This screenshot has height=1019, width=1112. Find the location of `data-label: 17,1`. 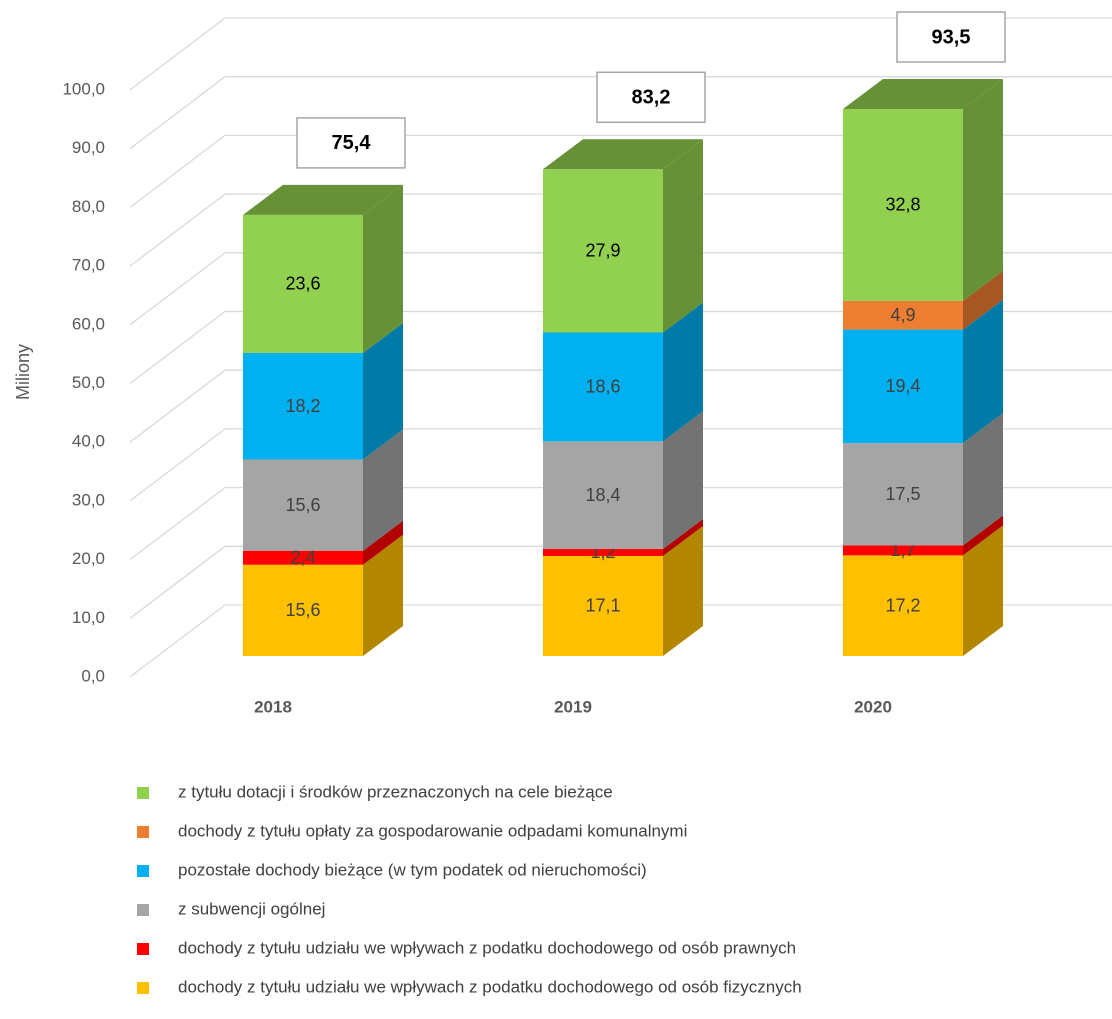

data-label: 17,1 is located at coordinates (602, 606).